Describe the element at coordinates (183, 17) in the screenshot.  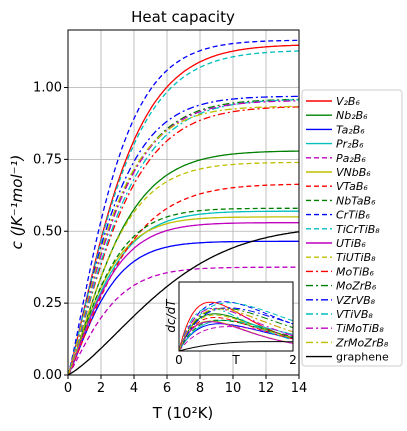
I see `chart-title: Heat capacity` at that location.